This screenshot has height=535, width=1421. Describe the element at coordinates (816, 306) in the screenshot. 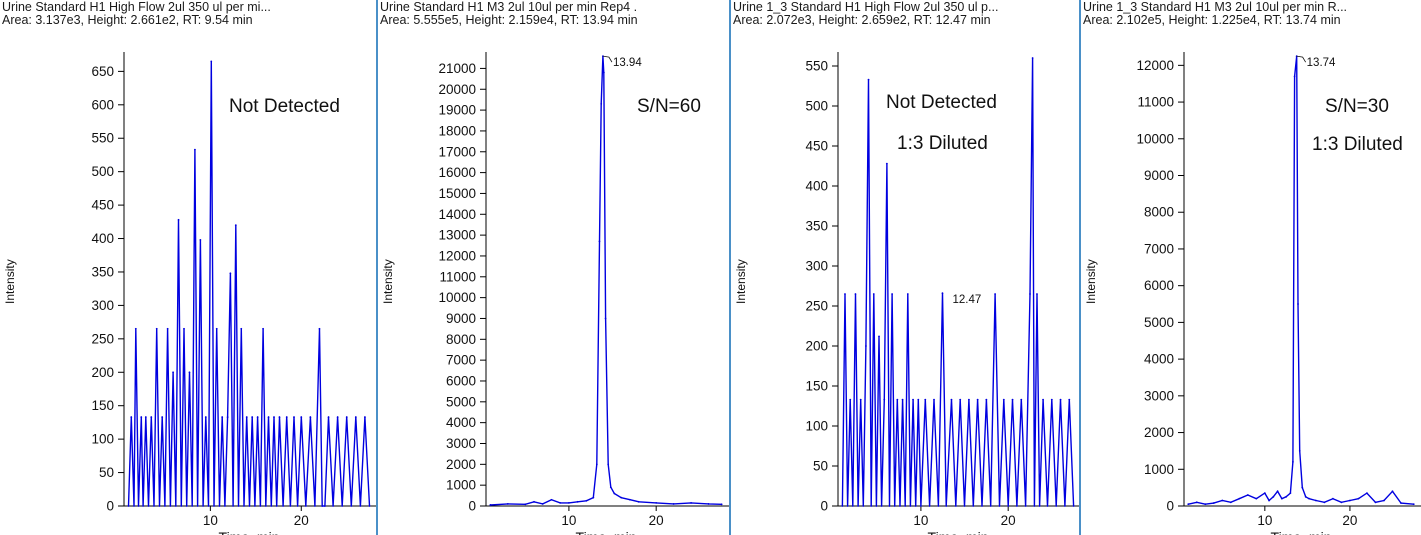

I see `y-tick-label: 250` at that location.